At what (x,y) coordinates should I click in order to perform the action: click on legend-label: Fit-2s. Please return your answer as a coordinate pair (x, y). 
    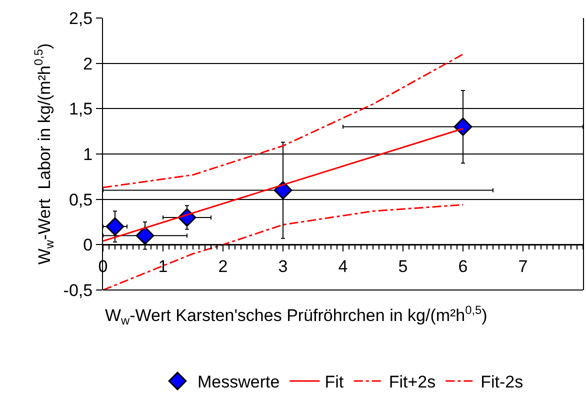
    Looking at the image, I should click on (502, 382).